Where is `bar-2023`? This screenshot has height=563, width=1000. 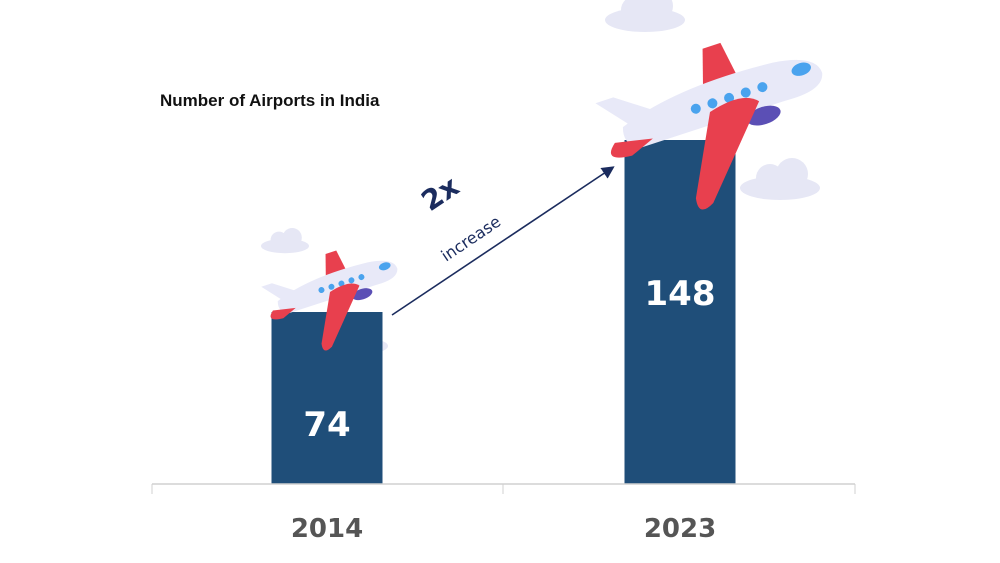 bar-2023 is located at coordinates (680, 312).